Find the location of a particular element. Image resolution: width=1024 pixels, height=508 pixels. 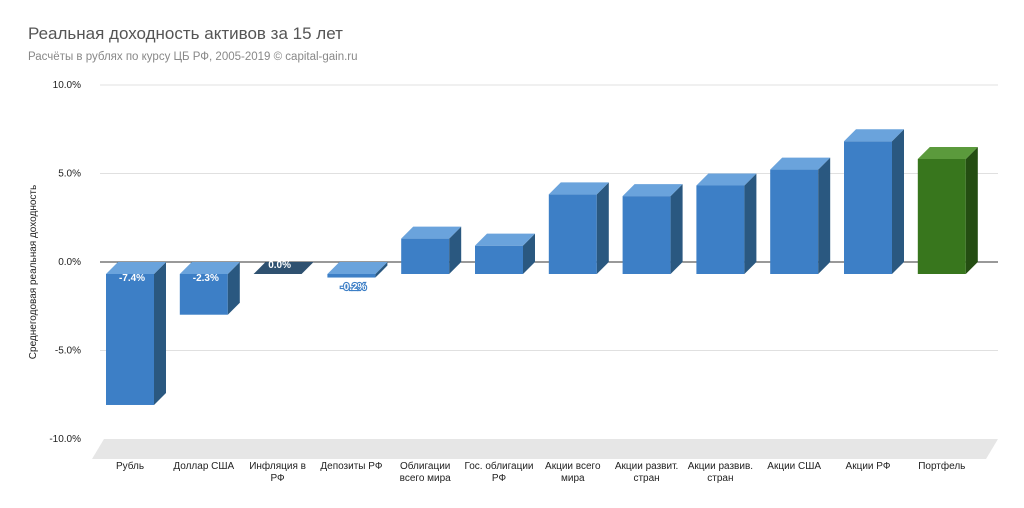

data-label: 2.0% is located at coordinates (427, 278).